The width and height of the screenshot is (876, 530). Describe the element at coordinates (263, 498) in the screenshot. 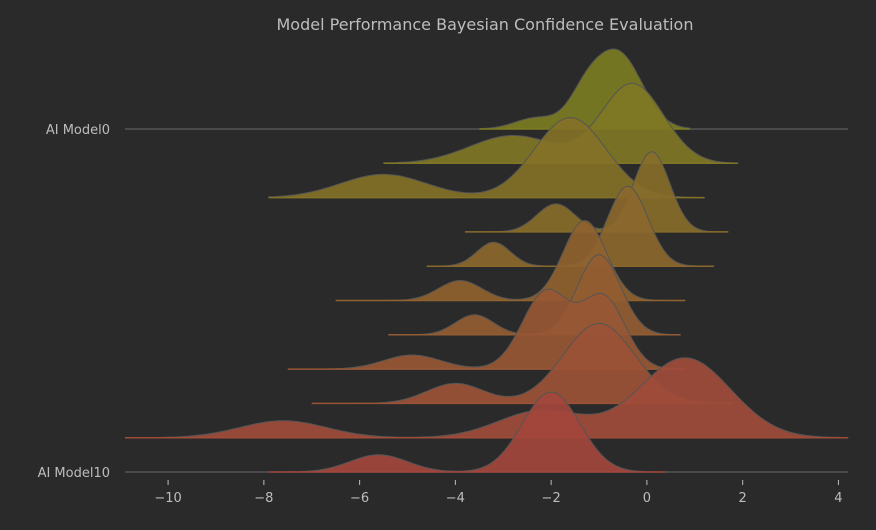

I see `x-tick-label: −8` at that location.